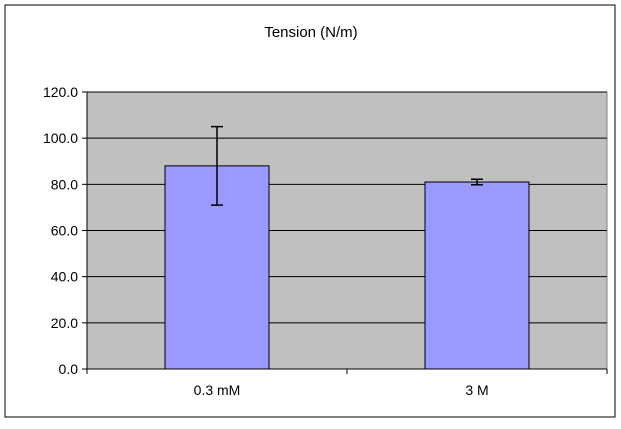 The width and height of the screenshot is (621, 429). What do you see at coordinates (64, 277) in the screenshot?
I see `y-tick-label: 40.0` at bounding box center [64, 277].